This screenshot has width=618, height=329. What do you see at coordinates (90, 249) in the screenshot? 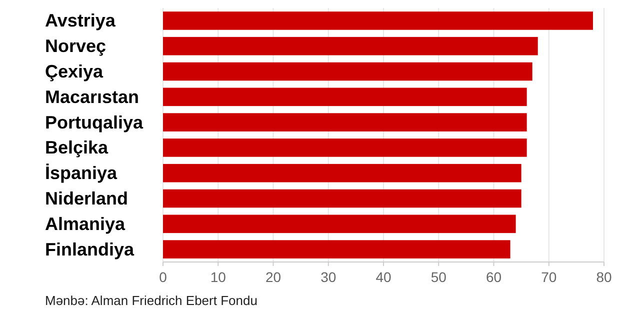
I see `y-tick-label: Finlandiya` at bounding box center [90, 249].